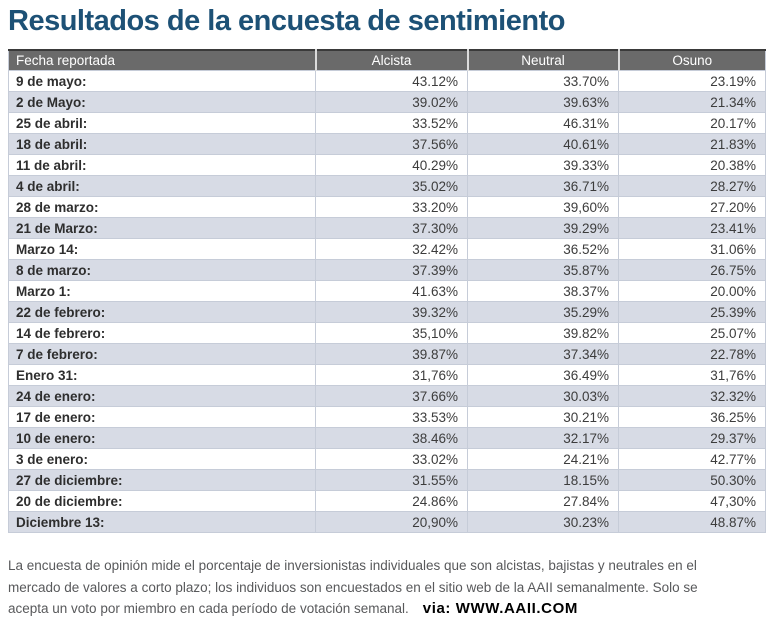 The height and width of the screenshot is (624, 771). I want to click on date-cell: 2 de Mayo:, so click(162, 102).